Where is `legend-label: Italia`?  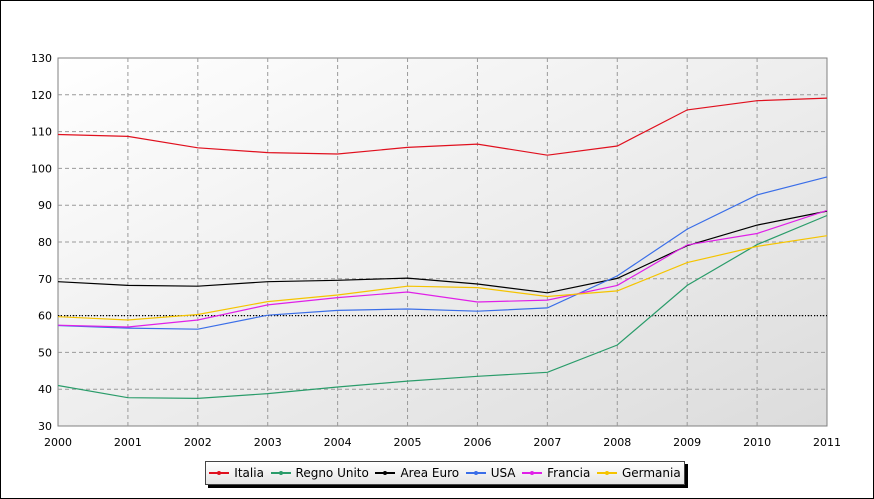
legend-label: Italia is located at coordinates (249, 473).